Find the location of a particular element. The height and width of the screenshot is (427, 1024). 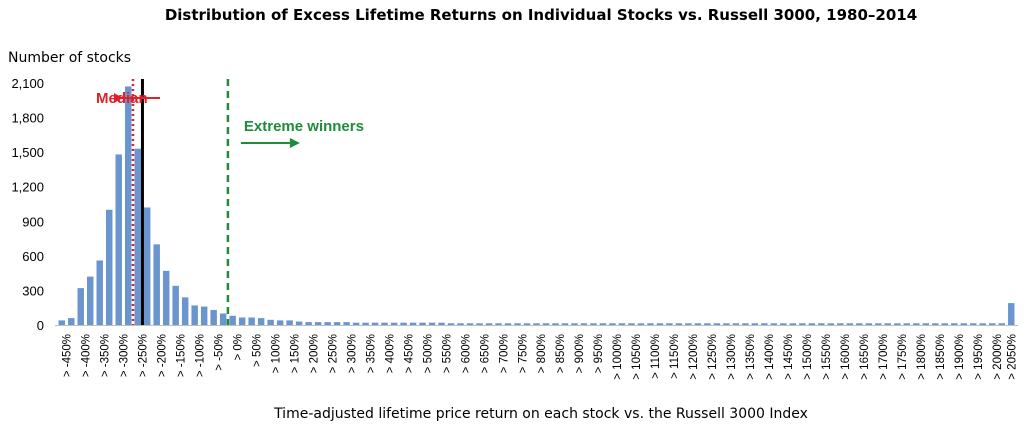

y-tick-label: 0 is located at coordinates (40, 325).